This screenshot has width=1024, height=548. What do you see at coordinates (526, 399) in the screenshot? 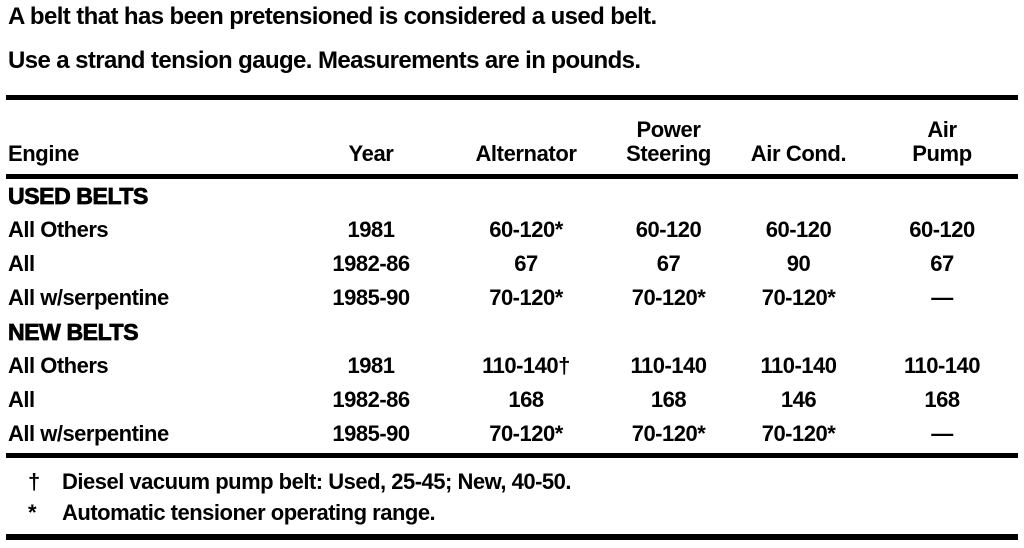
I see `alternator-cell: 168` at bounding box center [526, 399].